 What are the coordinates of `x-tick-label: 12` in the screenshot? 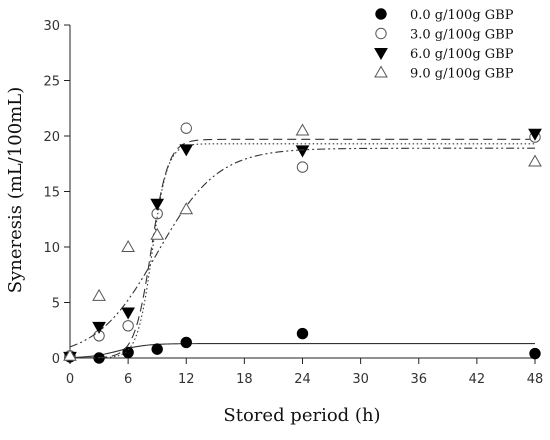 It's located at (186, 379).